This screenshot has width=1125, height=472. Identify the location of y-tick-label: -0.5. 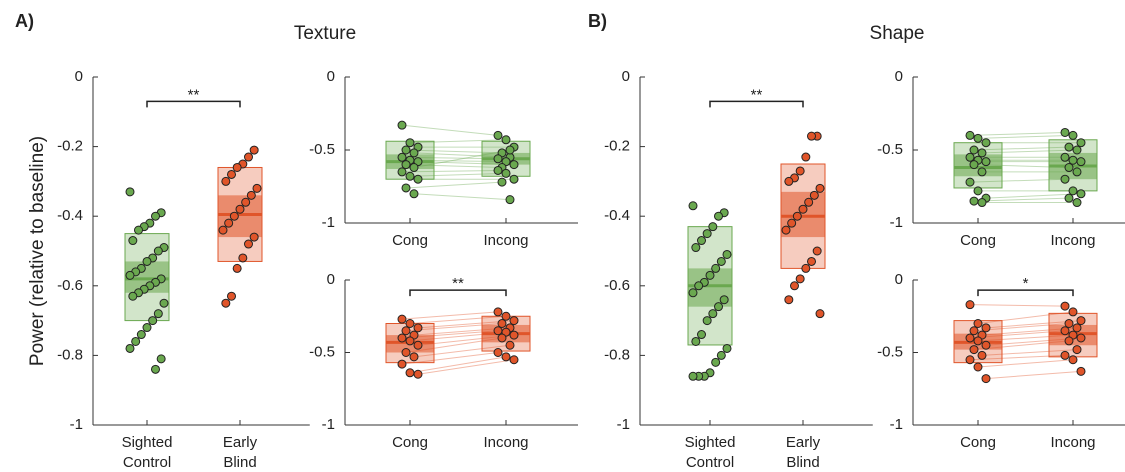
(322, 351).